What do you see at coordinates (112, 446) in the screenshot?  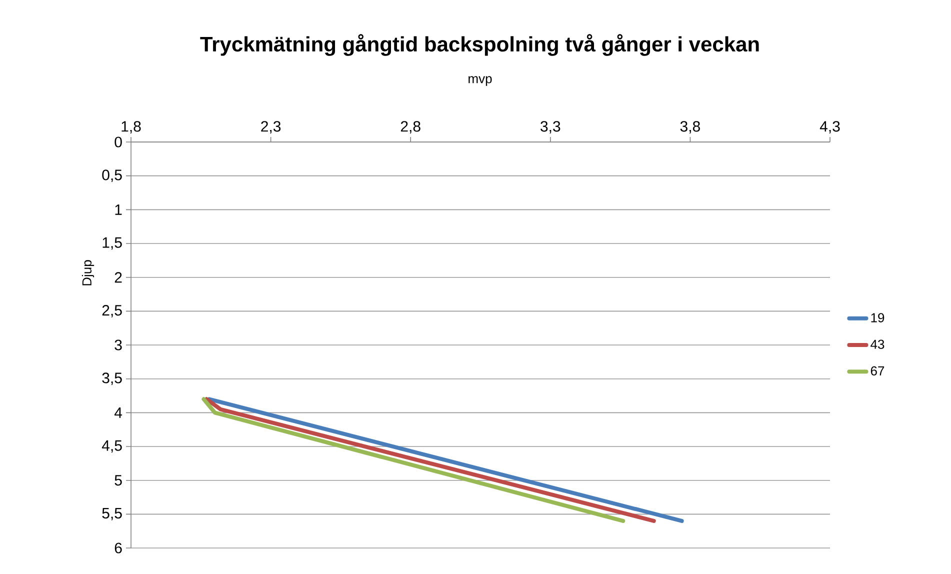 I see `y-tick-label: 4,5` at bounding box center [112, 446].